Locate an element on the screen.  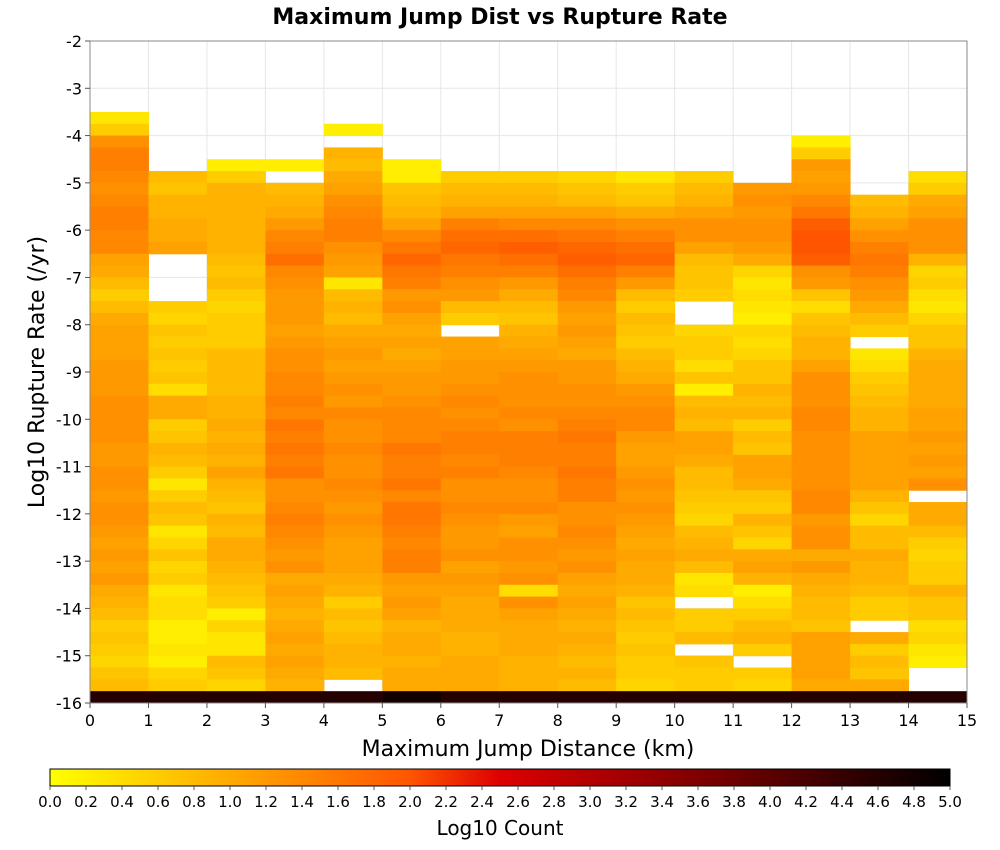
y-tick-label: -16 is located at coordinates (69, 703).